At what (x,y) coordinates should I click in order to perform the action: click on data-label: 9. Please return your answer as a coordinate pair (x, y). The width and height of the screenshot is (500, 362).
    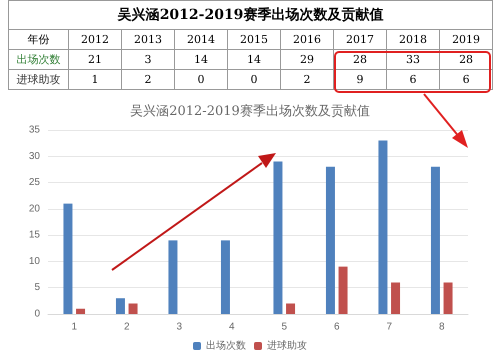
    Looking at the image, I should click on (360, 80).